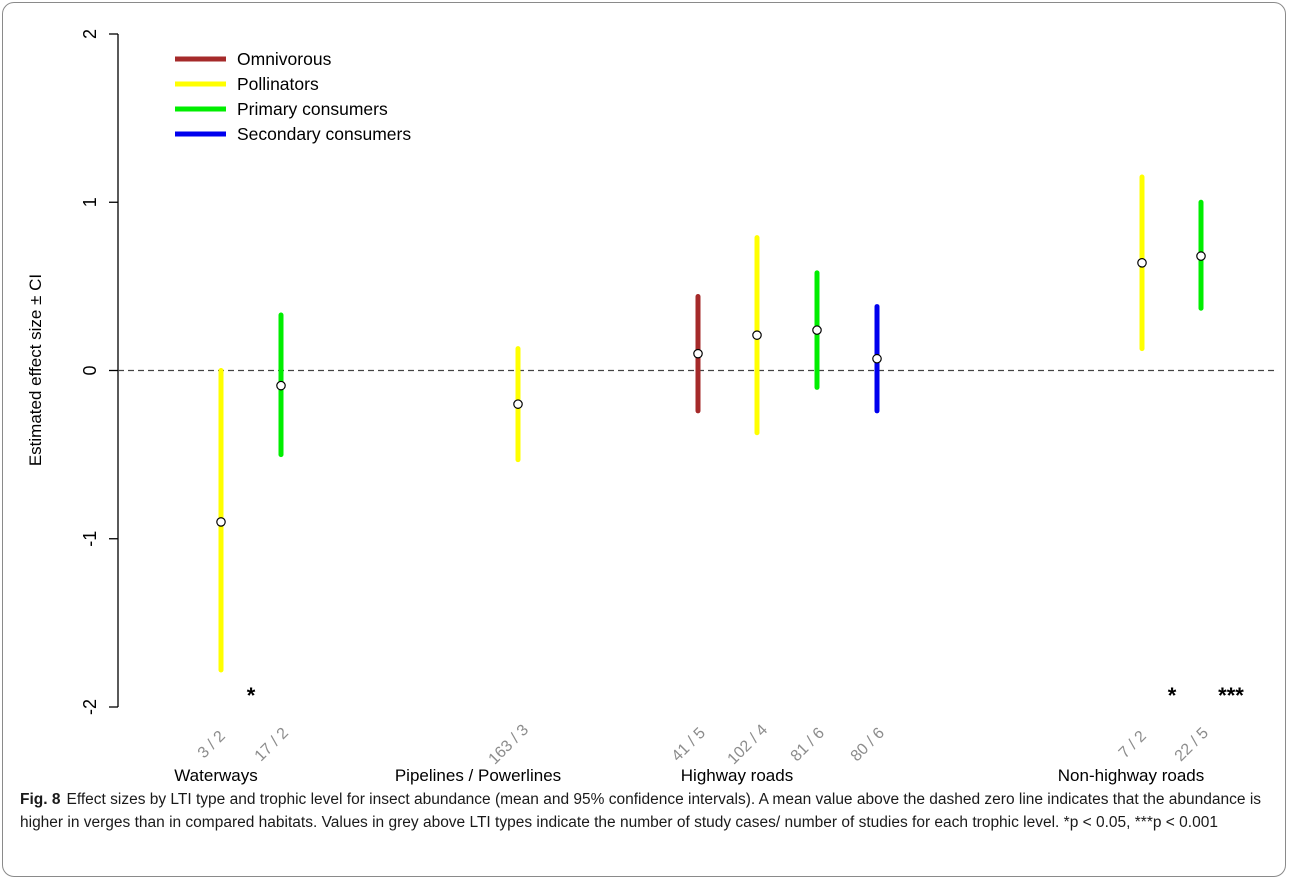 This screenshot has height=881, width=1290. I want to click on significance-mark: ***, so click(1231, 695).